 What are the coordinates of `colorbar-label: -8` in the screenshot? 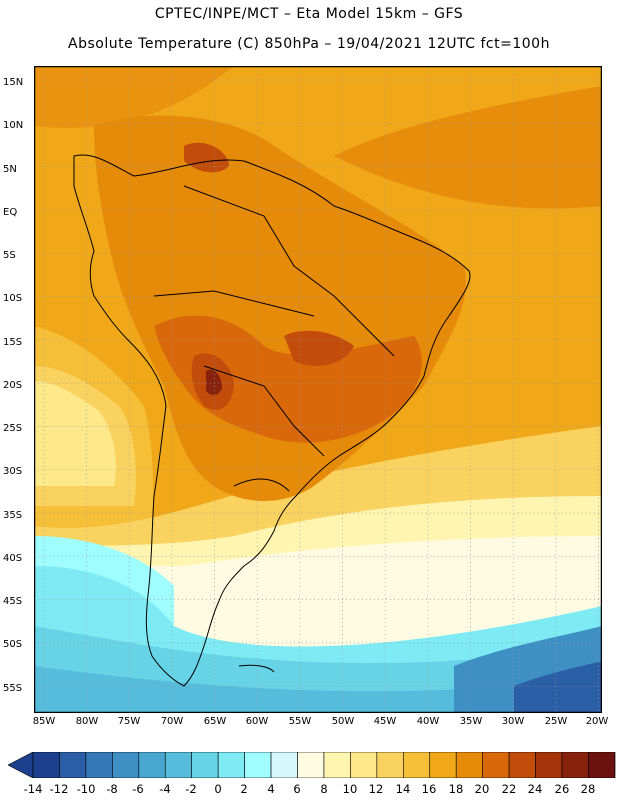 It's located at (112, 789).